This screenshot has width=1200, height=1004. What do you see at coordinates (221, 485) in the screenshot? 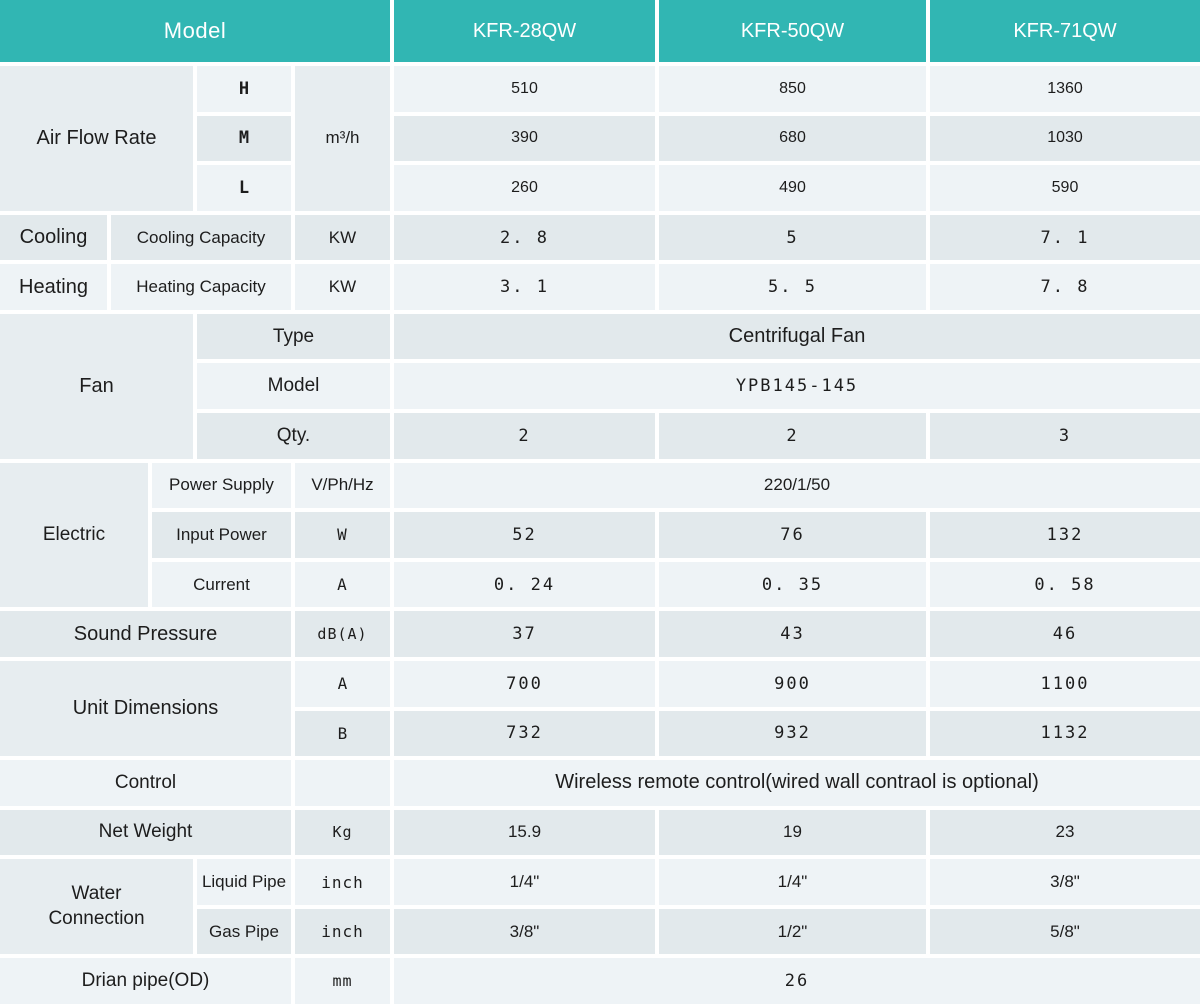
I see `power-supply-label: Power Supply` at bounding box center [221, 485].